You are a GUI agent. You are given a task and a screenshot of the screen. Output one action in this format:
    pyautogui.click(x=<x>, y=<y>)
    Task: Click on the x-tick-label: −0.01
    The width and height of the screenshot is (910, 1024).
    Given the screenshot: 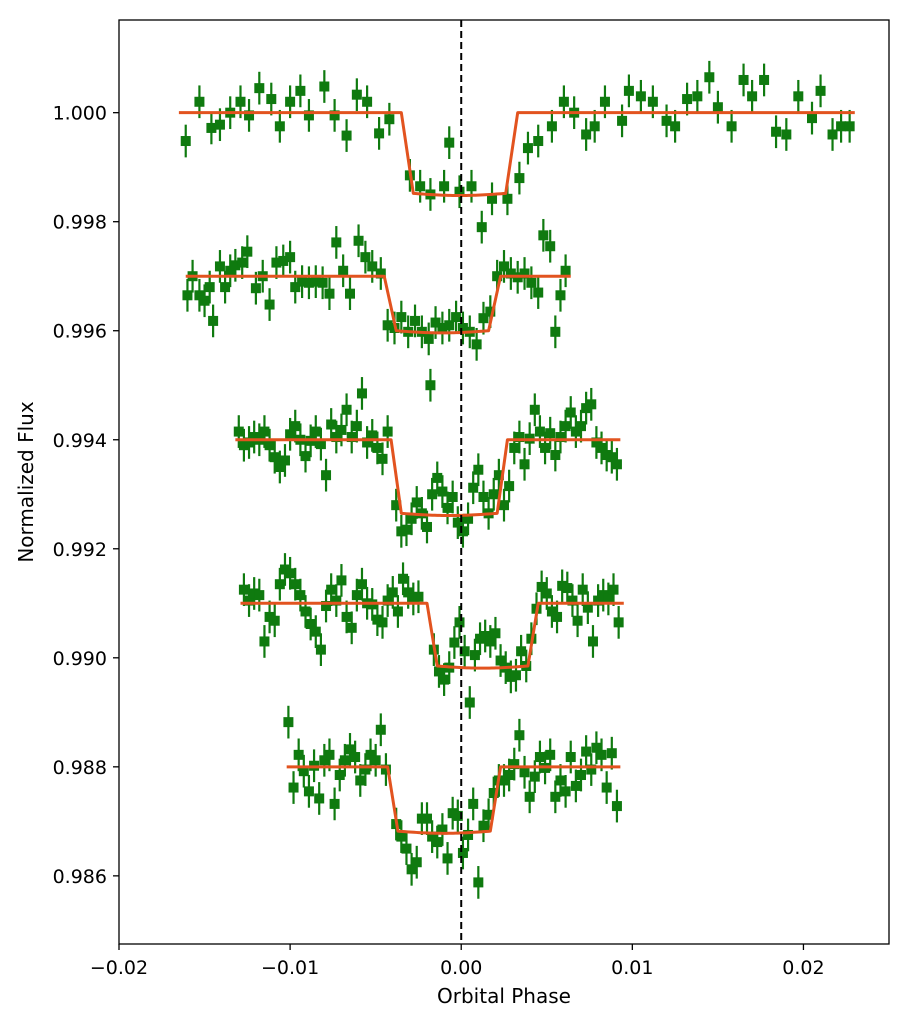 What is the action you would take?
    pyautogui.click(x=290, y=968)
    